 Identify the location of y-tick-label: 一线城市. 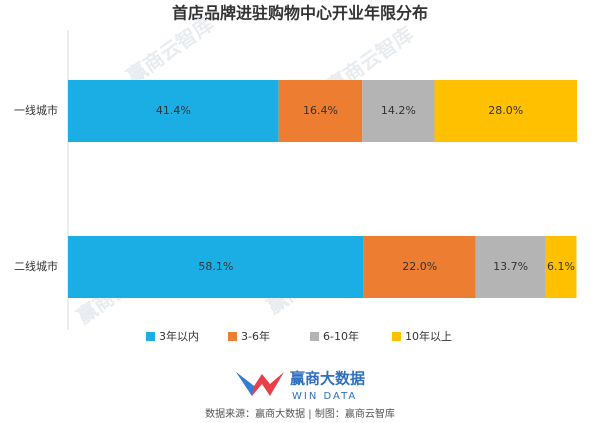
(36, 110).